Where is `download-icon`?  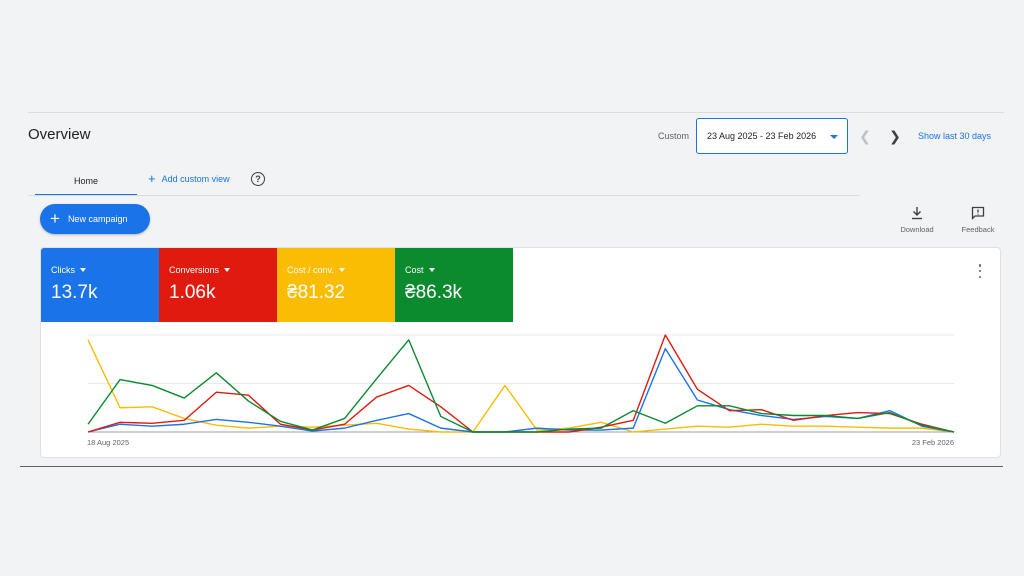
download-icon is located at coordinates (917, 213).